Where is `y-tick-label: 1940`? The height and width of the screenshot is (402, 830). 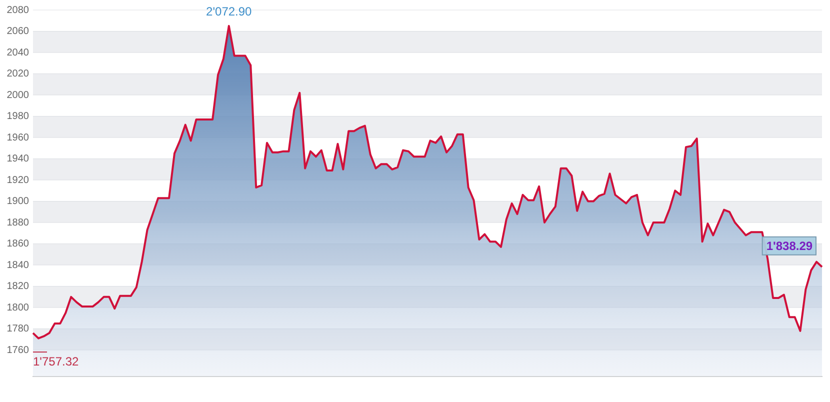 y-tick-label: 1940 is located at coordinates (18, 159).